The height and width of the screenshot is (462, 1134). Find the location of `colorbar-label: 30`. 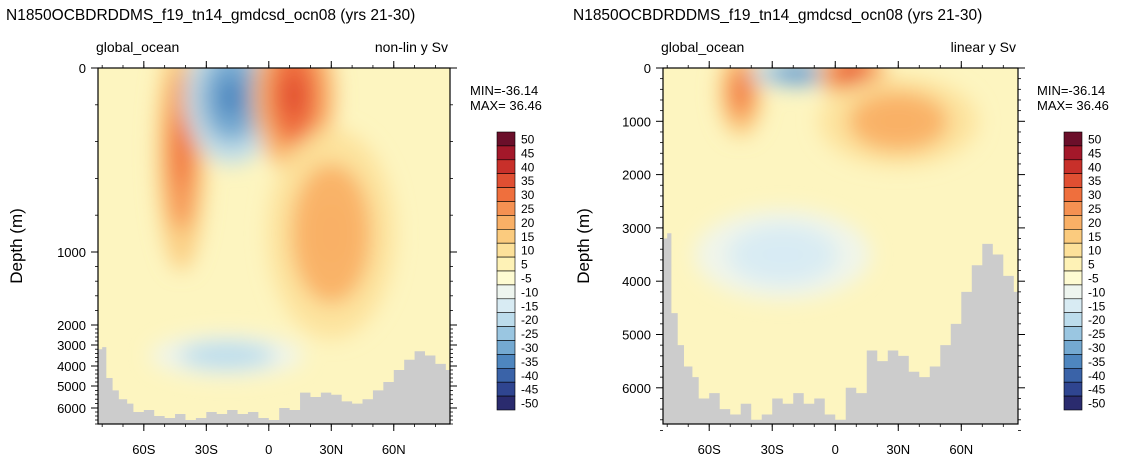

colorbar-label: 30 is located at coordinates (528, 195).